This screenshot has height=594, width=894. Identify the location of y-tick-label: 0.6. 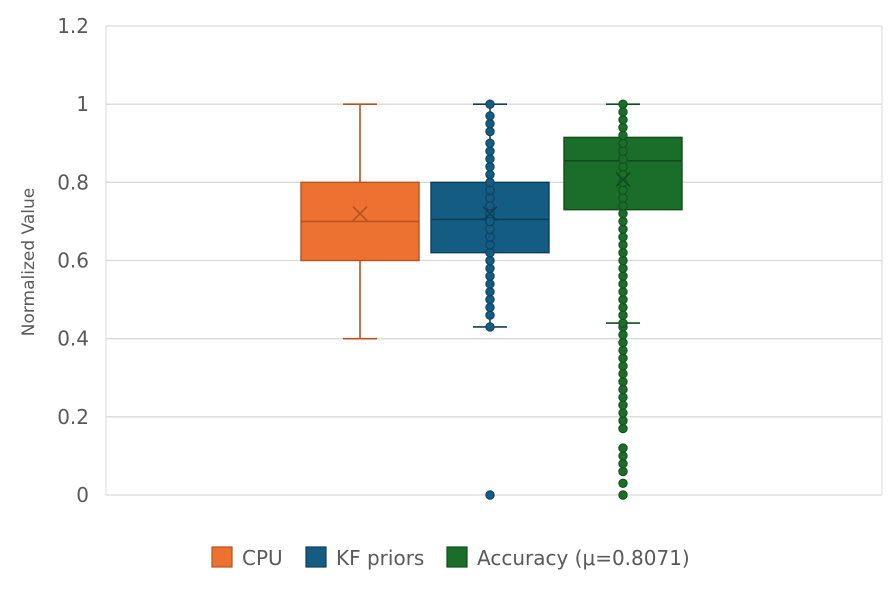
(73, 261).